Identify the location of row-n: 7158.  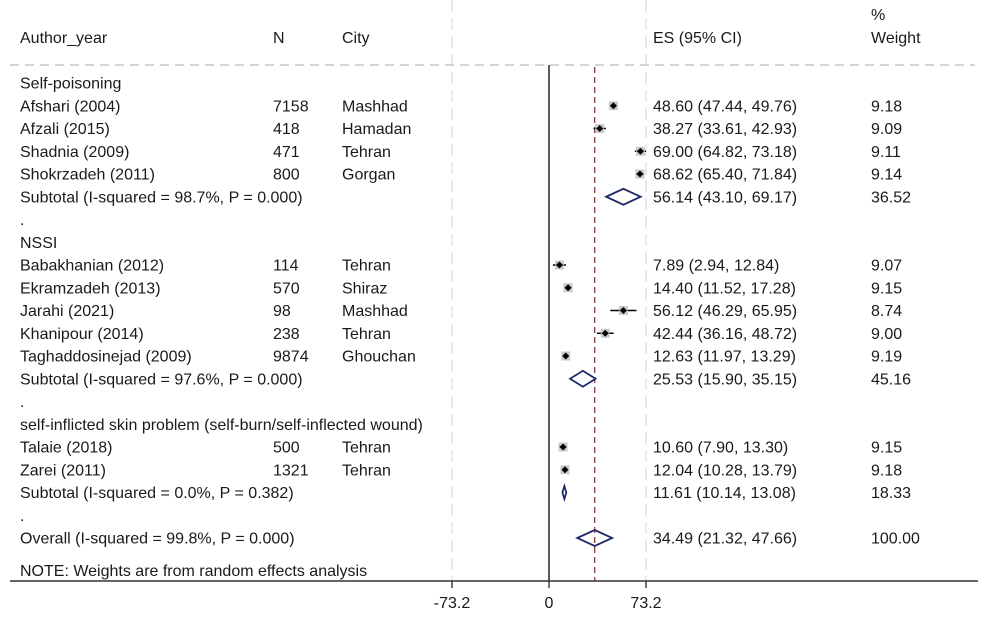
(291, 106).